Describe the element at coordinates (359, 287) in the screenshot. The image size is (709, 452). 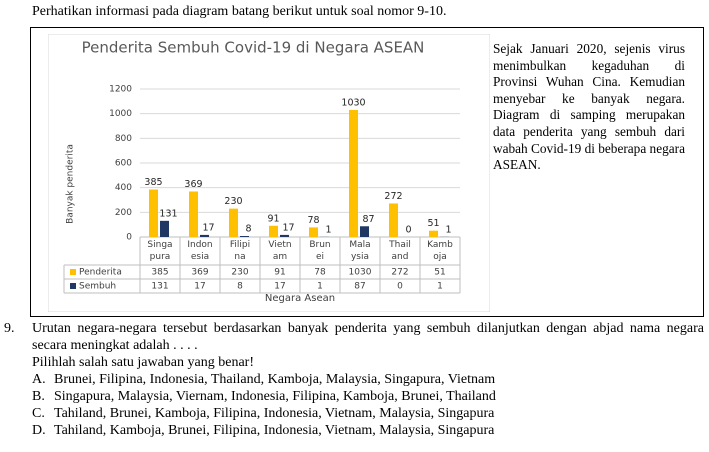
I see `table-value: 87` at that location.